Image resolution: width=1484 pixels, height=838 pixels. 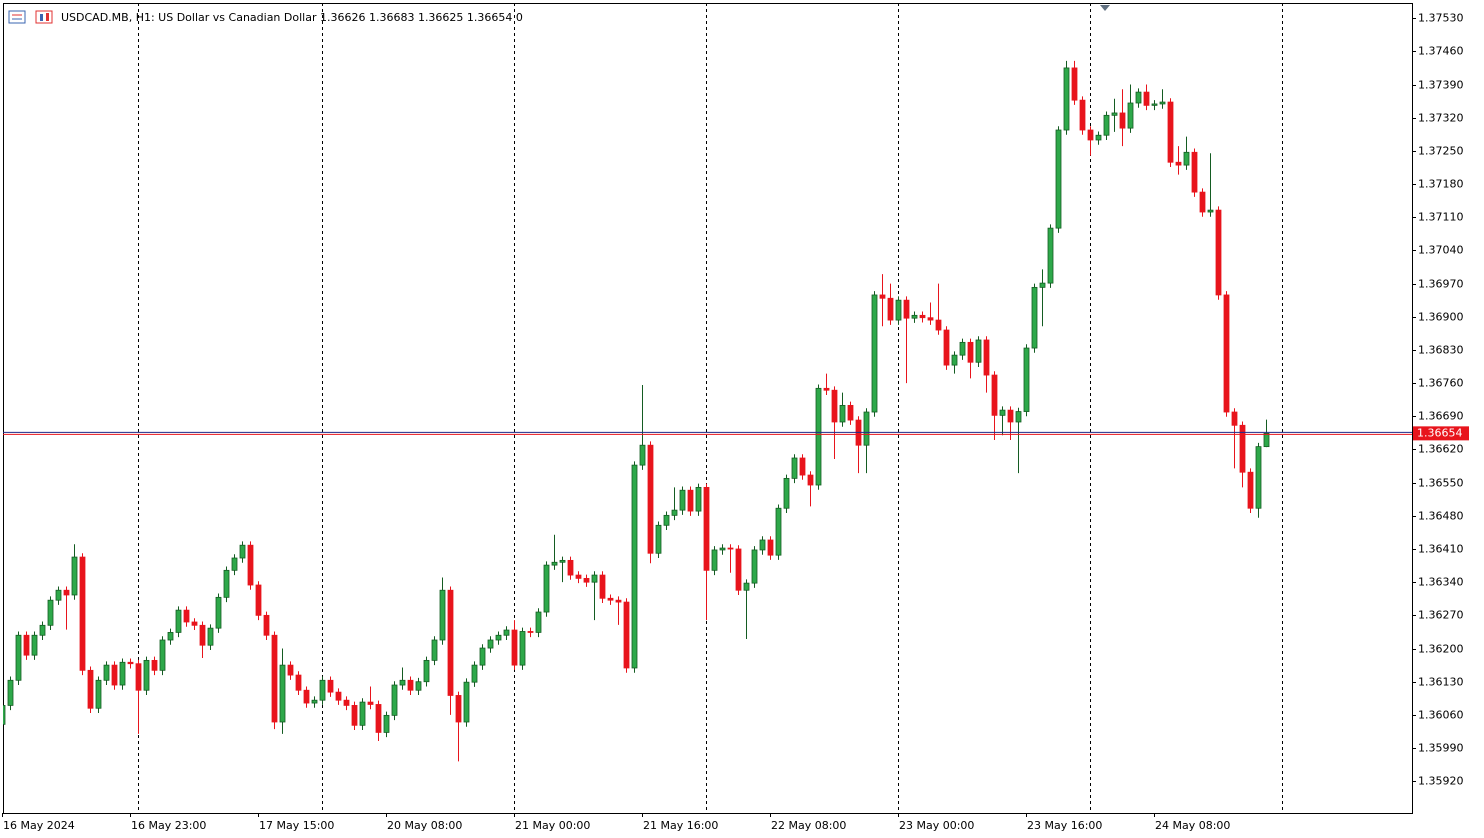 I want to click on y-tick-label: 1.37040, so click(x=1441, y=250).